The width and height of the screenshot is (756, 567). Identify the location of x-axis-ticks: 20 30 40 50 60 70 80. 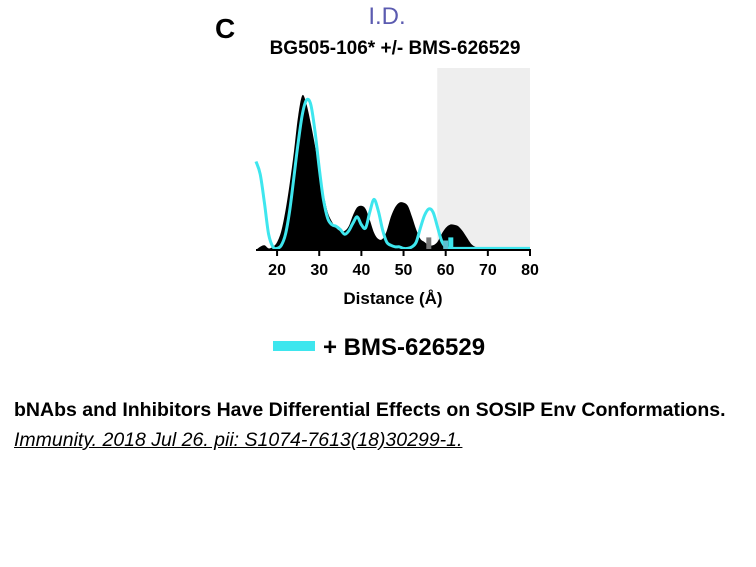
(403, 264).